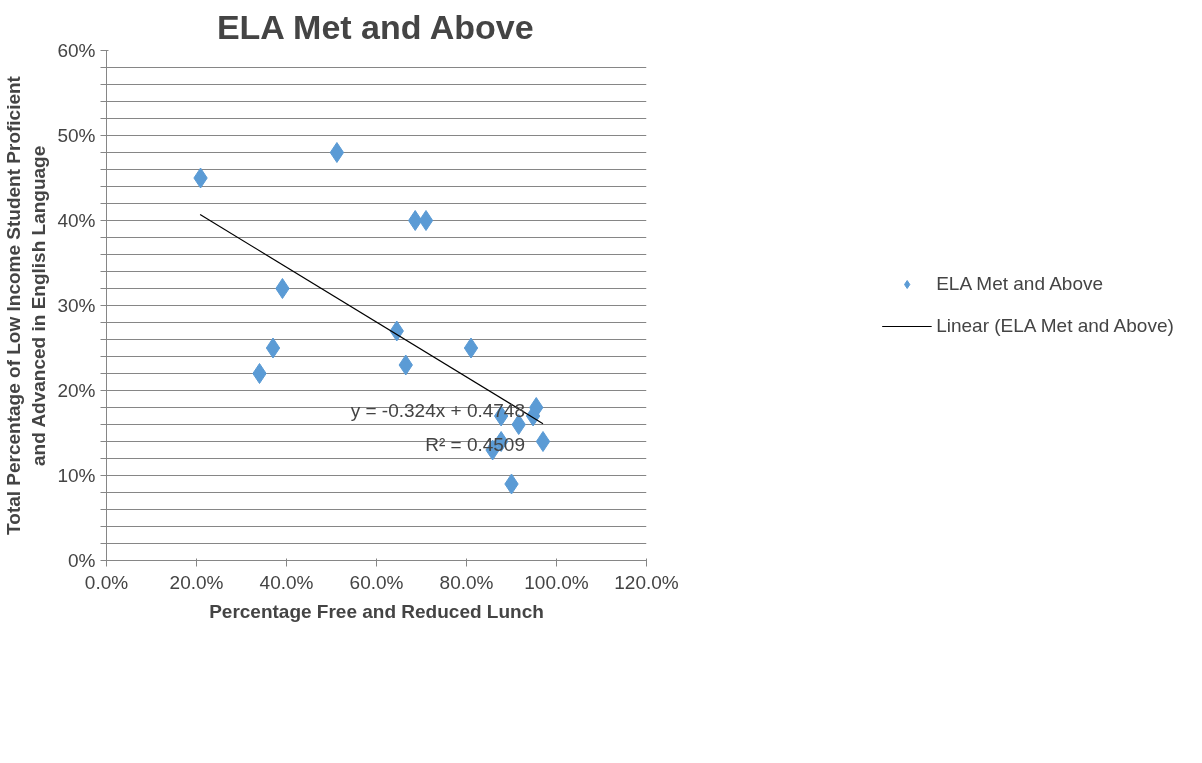  I want to click on x-tick-label: 120.0%, so click(646, 582).